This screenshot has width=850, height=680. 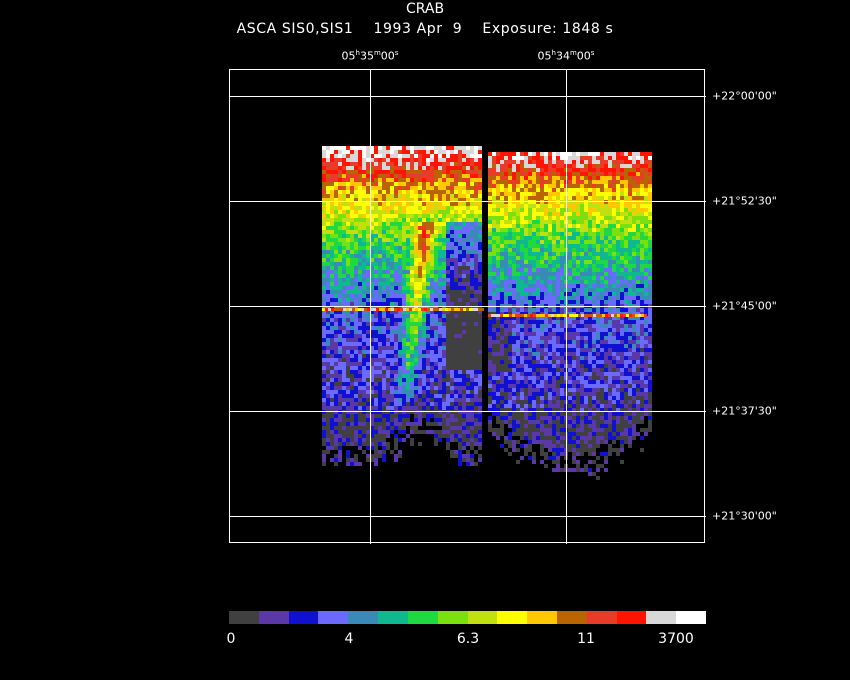 What do you see at coordinates (468, 639) in the screenshot?
I see `colorbar-tick-3: 6.3` at bounding box center [468, 639].